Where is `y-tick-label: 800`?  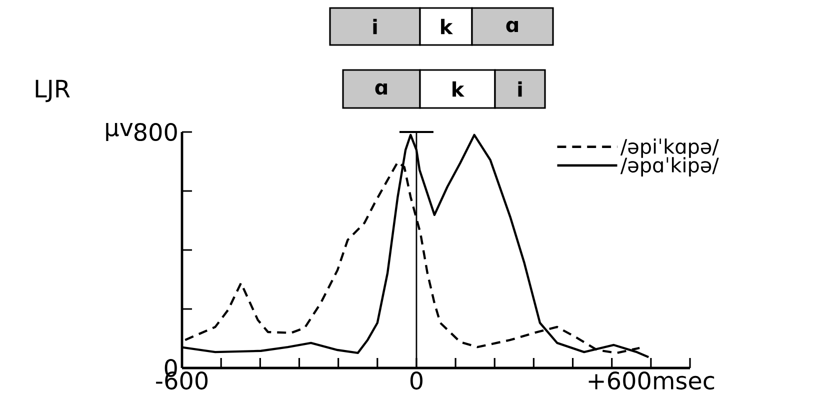
y-tick-label: 800 is located at coordinates (155, 132).